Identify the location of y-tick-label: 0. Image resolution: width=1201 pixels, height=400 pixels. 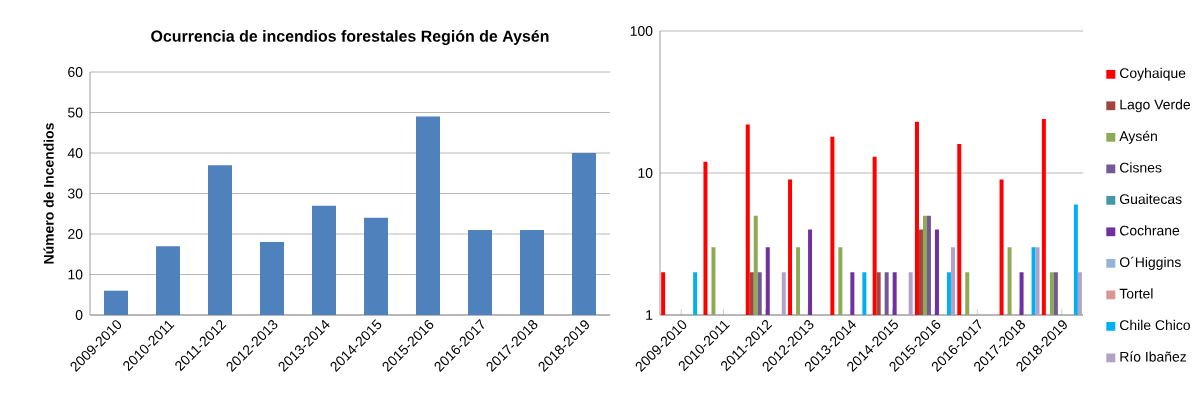
(79, 315).